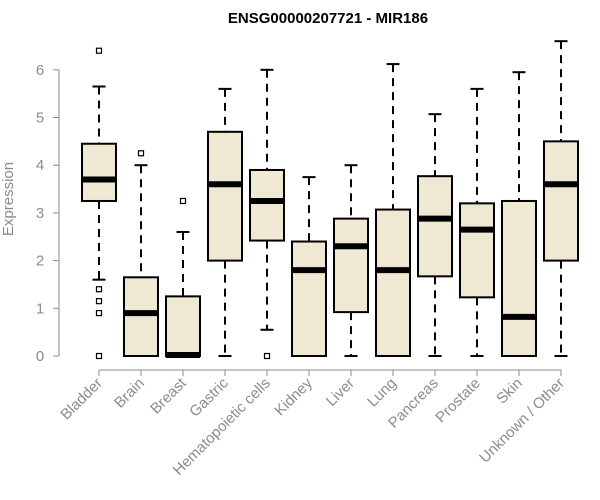  I want to click on x-tick-label: Liver, so click(340, 392).